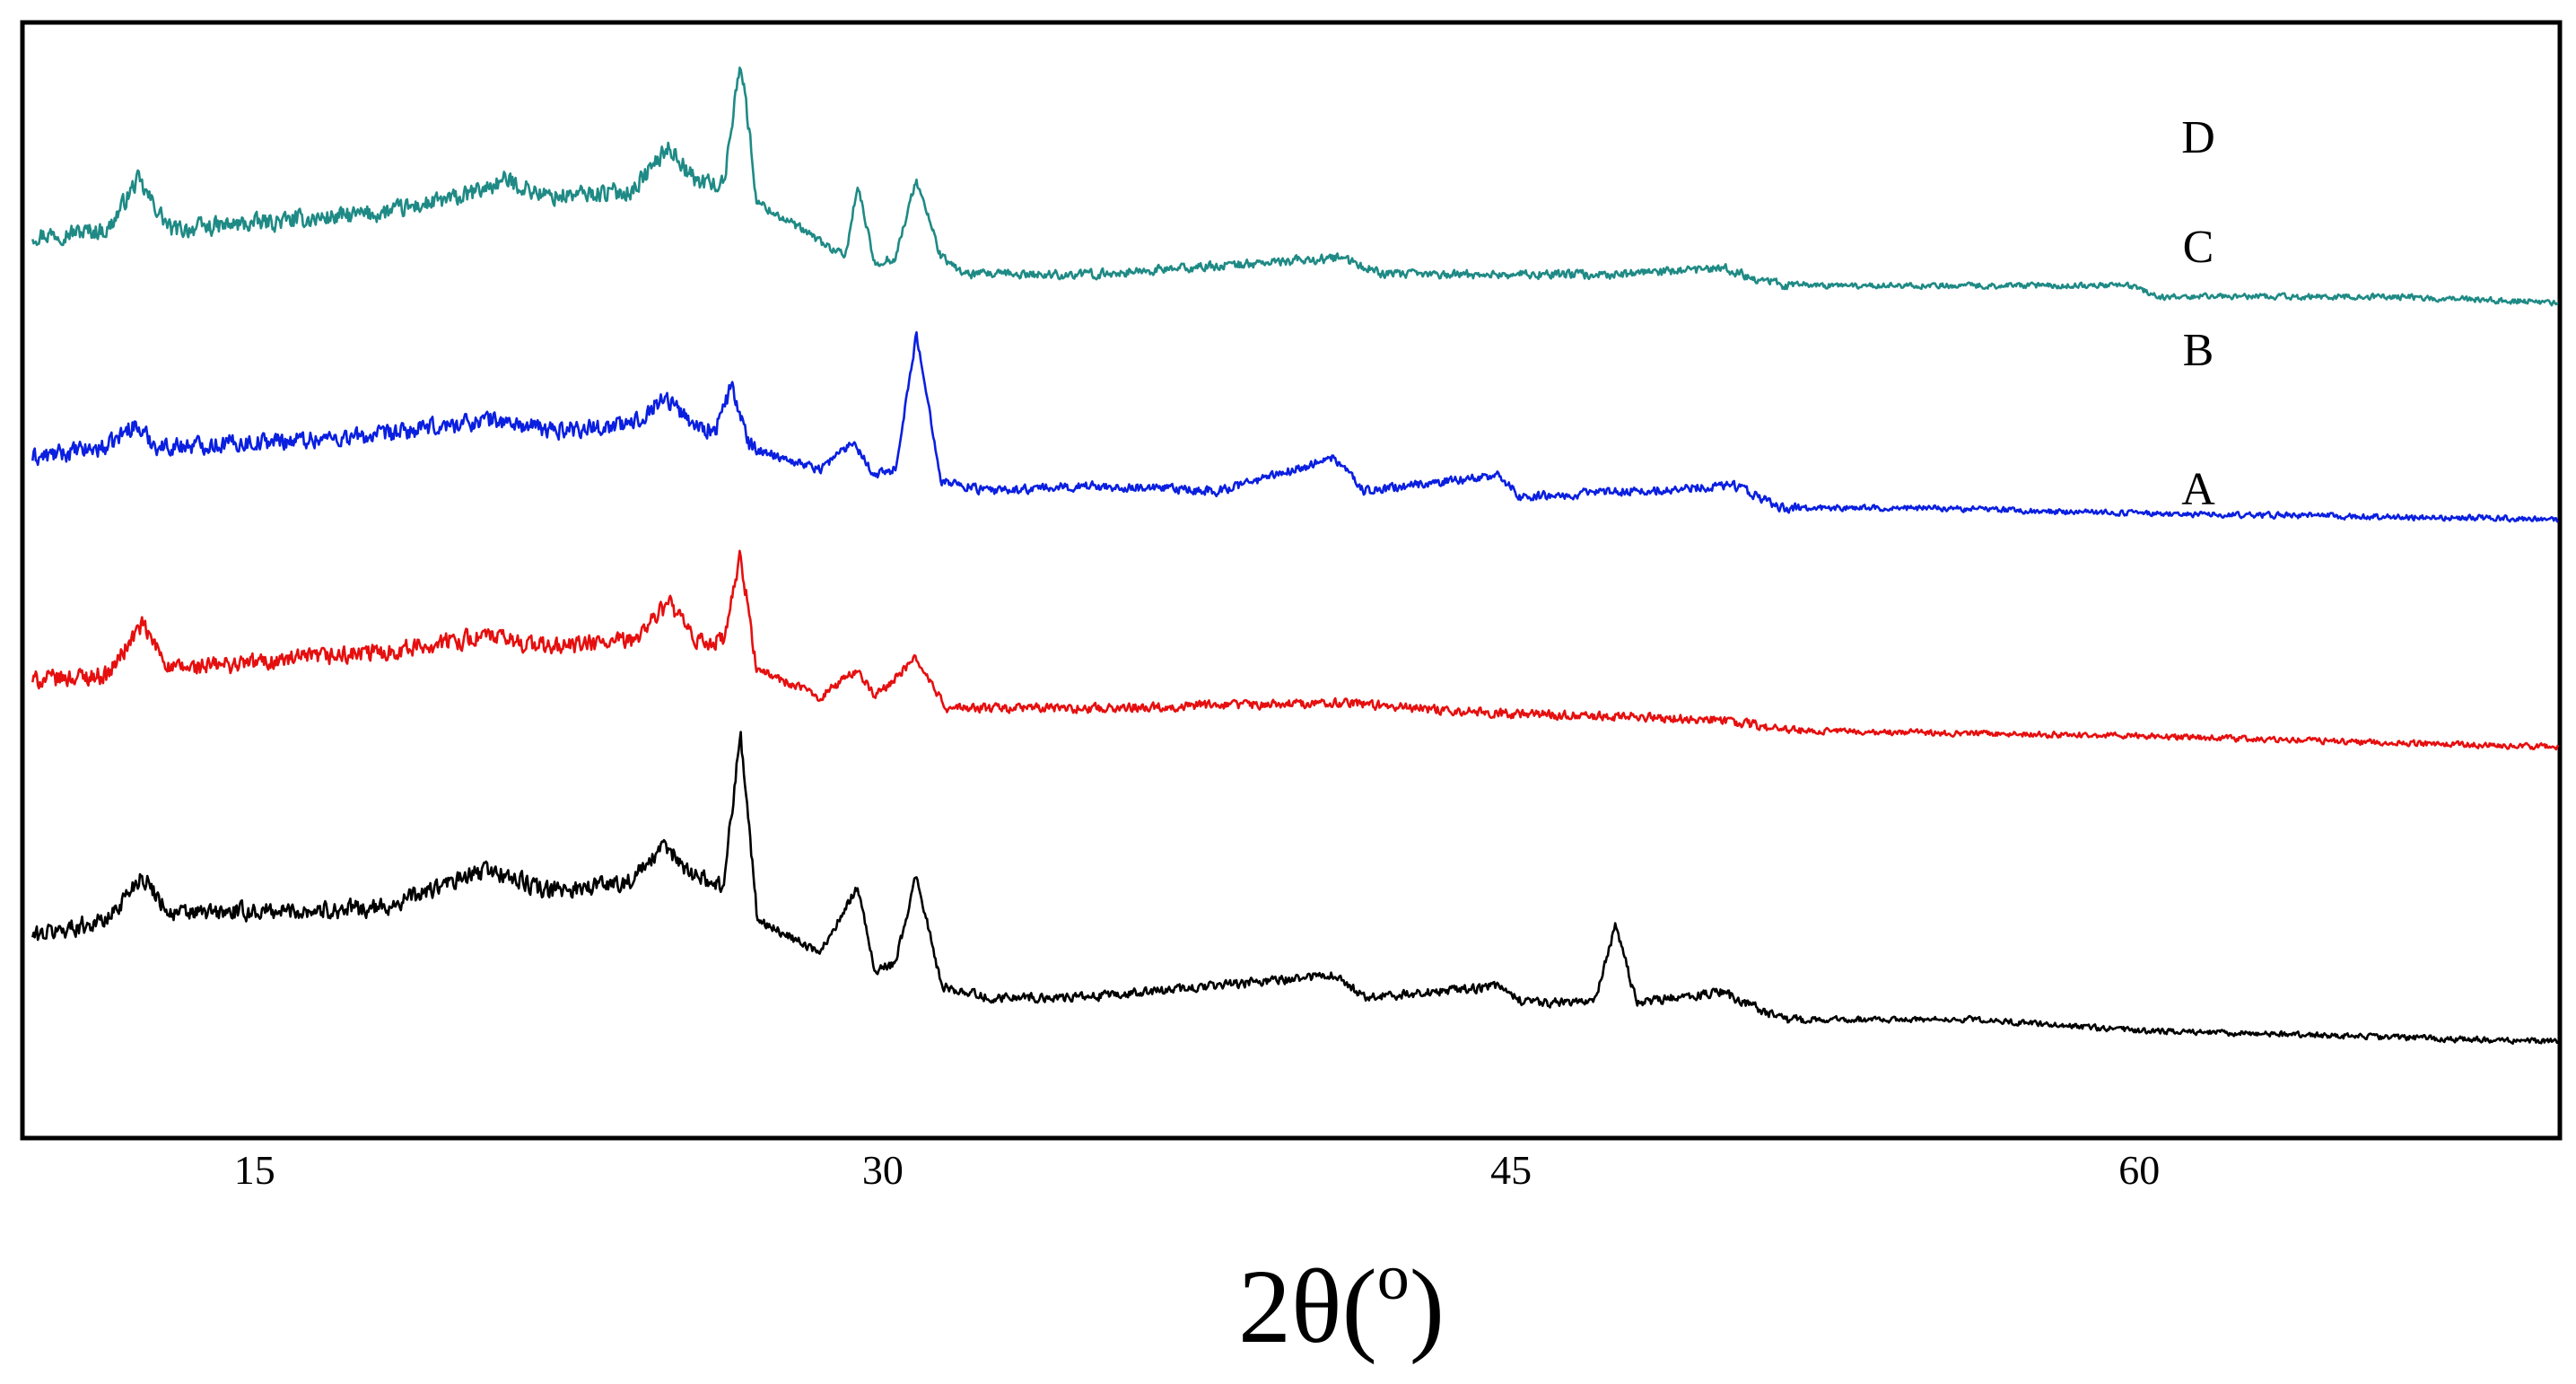  What do you see at coordinates (2198, 350) in the screenshot?
I see `series-label-B: B` at bounding box center [2198, 350].